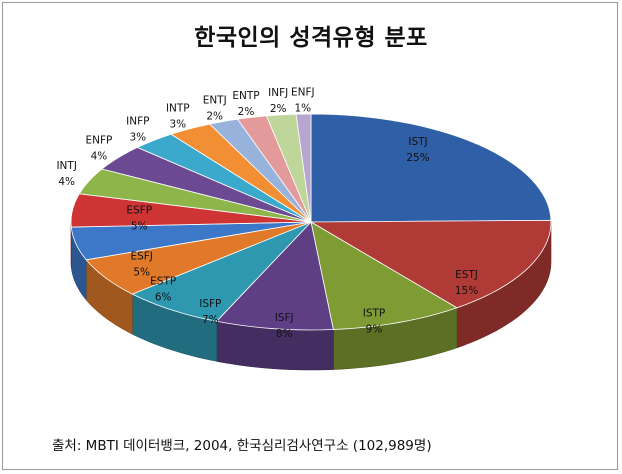 This screenshot has width=622, height=474. I want to click on slice-value-label: 9%, so click(374, 329).